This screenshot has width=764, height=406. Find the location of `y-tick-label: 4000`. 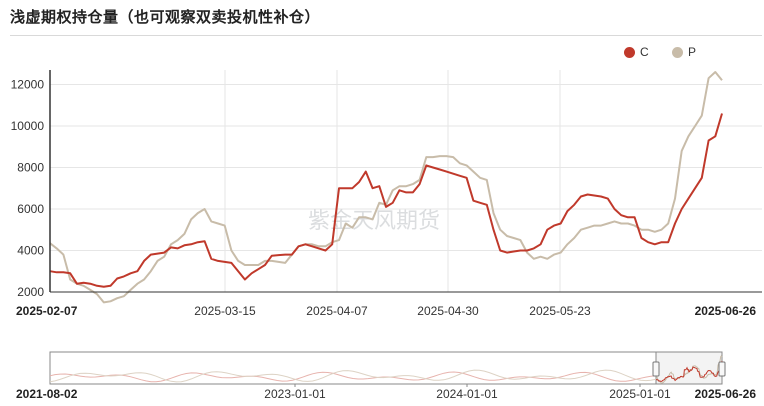

y-tick-label: 4000 is located at coordinates (30, 250).